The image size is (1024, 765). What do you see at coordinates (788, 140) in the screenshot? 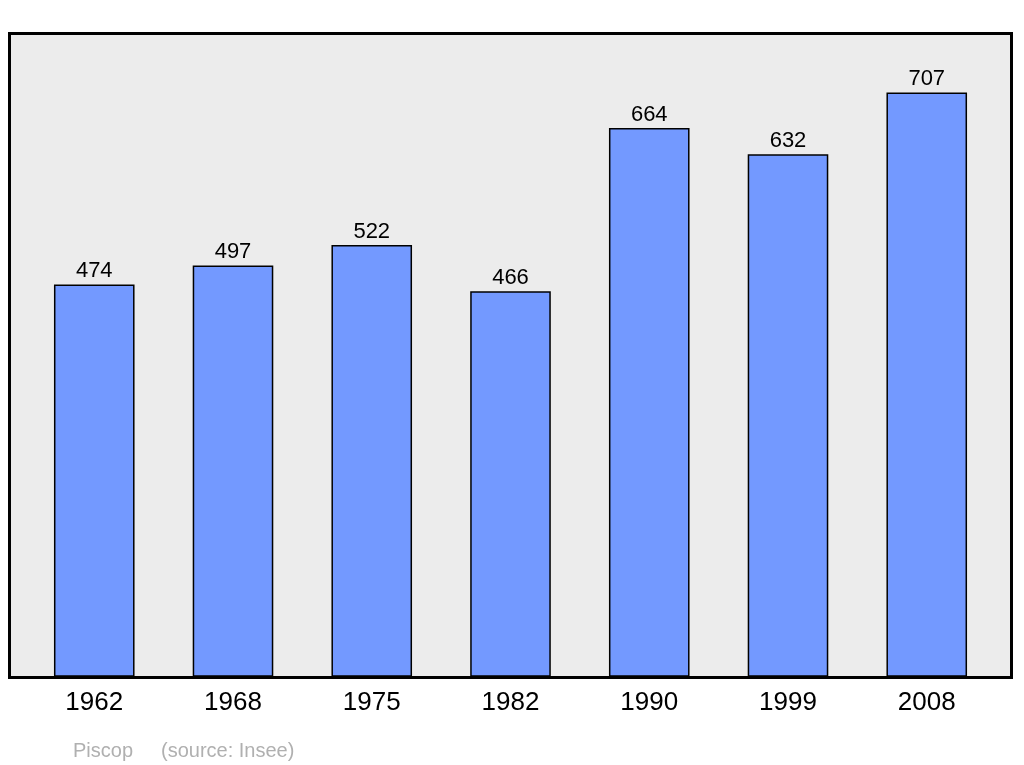
I see `data-label: 632` at bounding box center [788, 140].